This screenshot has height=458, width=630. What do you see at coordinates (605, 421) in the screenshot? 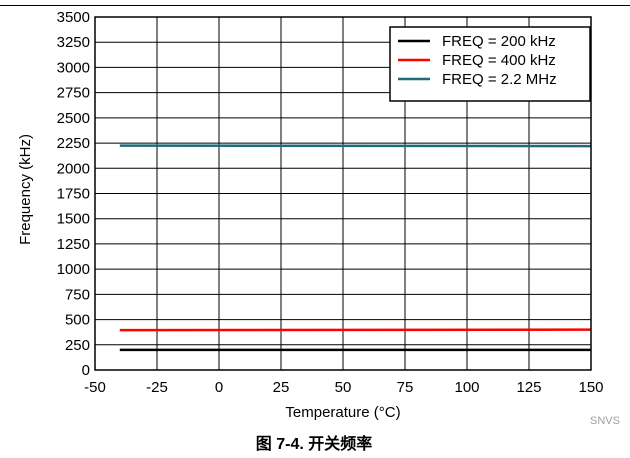
I see `source-tag: SNVS` at bounding box center [605, 421].